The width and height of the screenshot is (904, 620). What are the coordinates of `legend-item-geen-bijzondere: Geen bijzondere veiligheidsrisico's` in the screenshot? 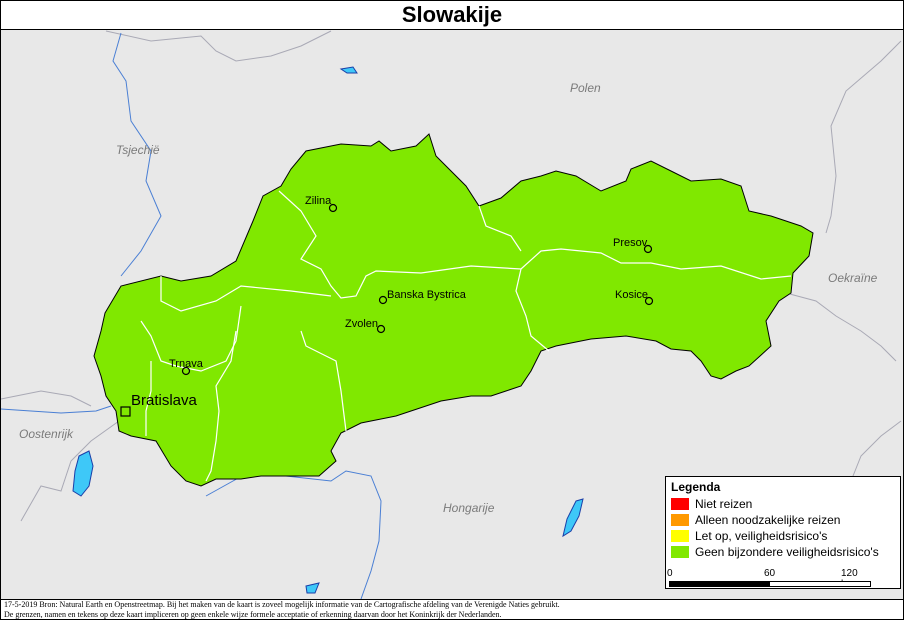 It's located at (775, 551).